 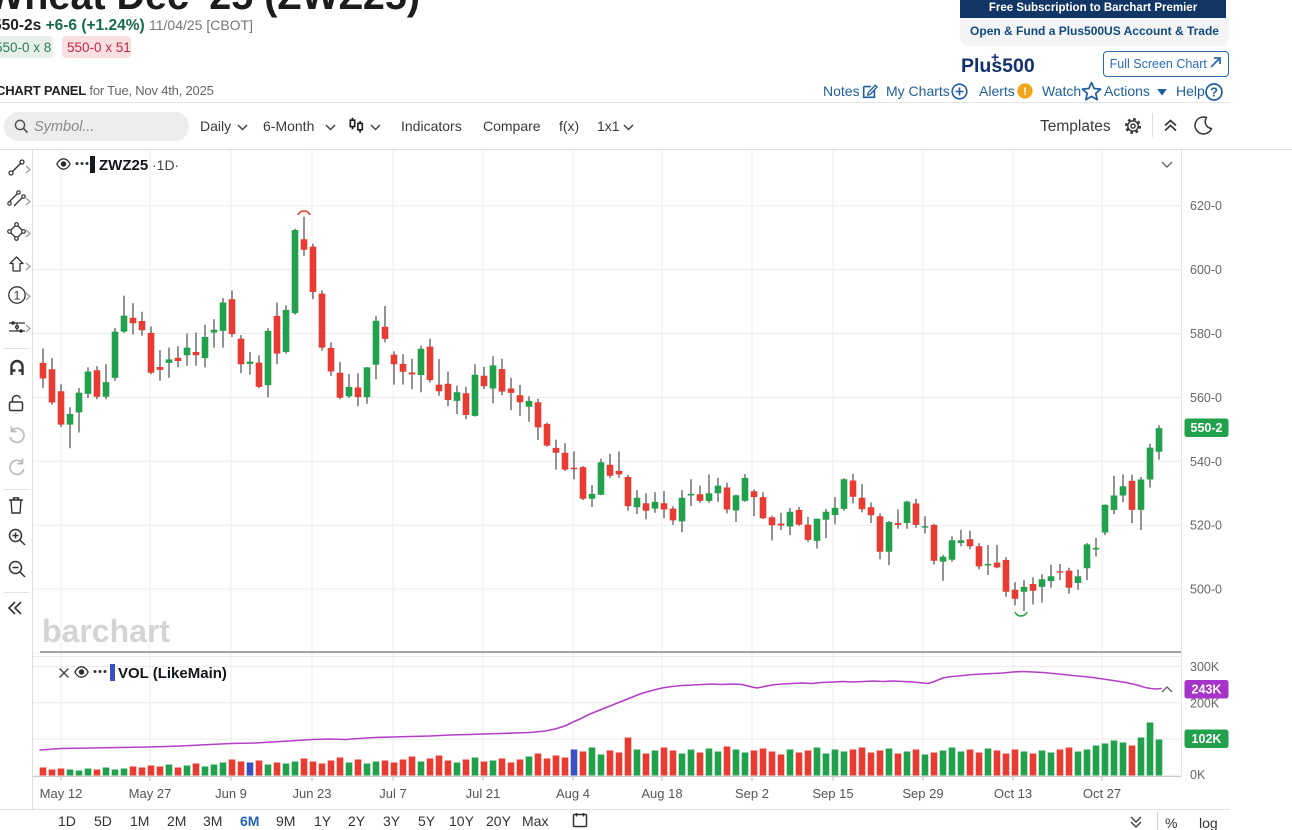 I want to click on svg-text: 600-0, so click(x=1206, y=270).